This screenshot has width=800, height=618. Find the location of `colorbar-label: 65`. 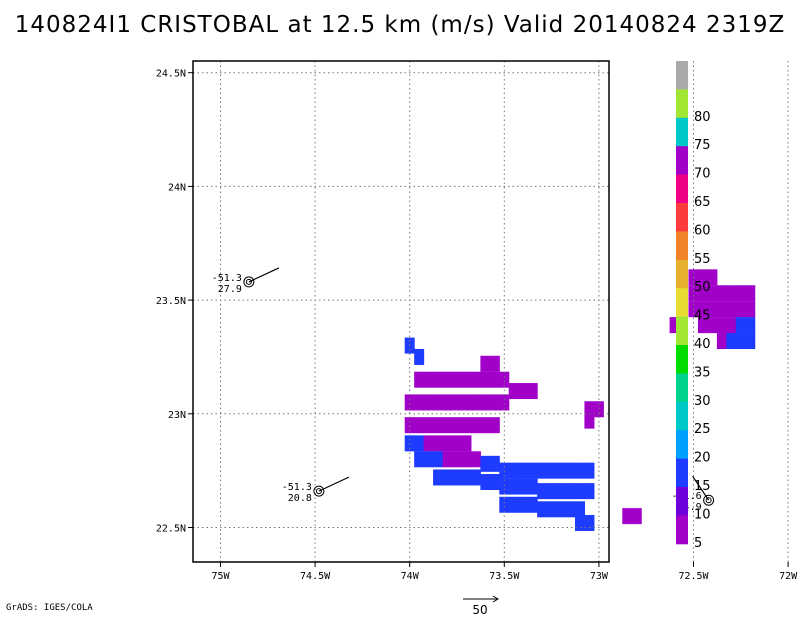

colorbar-label: 65 is located at coordinates (702, 202).